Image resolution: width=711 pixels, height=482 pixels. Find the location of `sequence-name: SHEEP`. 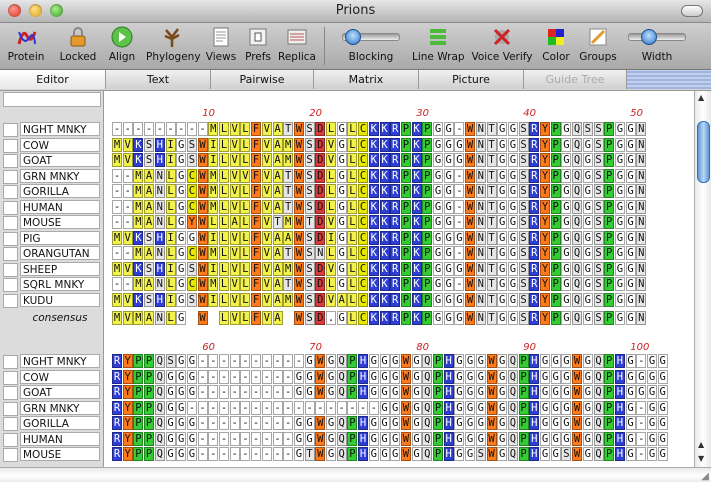

sequence-name: SHEEP is located at coordinates (60, 268).